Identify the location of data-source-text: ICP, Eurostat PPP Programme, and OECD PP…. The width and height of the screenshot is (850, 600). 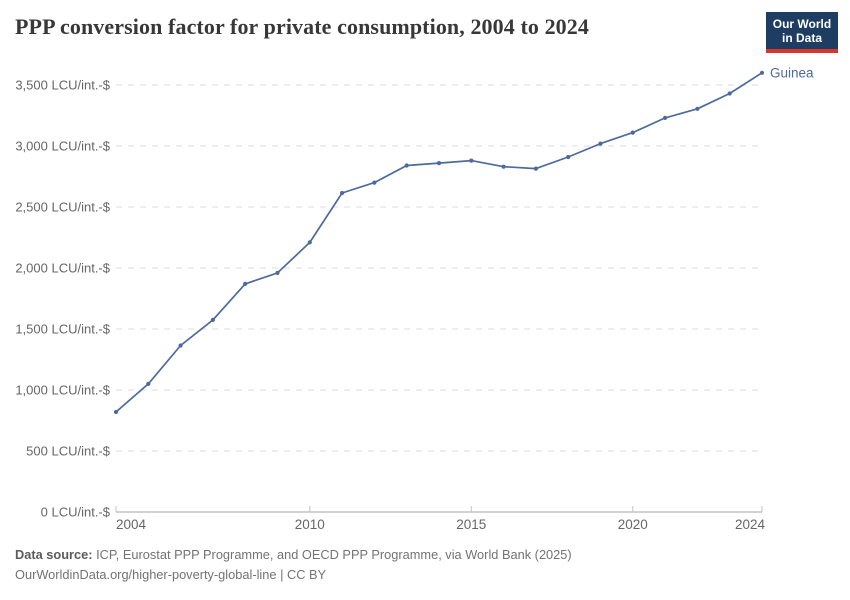
(332, 554).